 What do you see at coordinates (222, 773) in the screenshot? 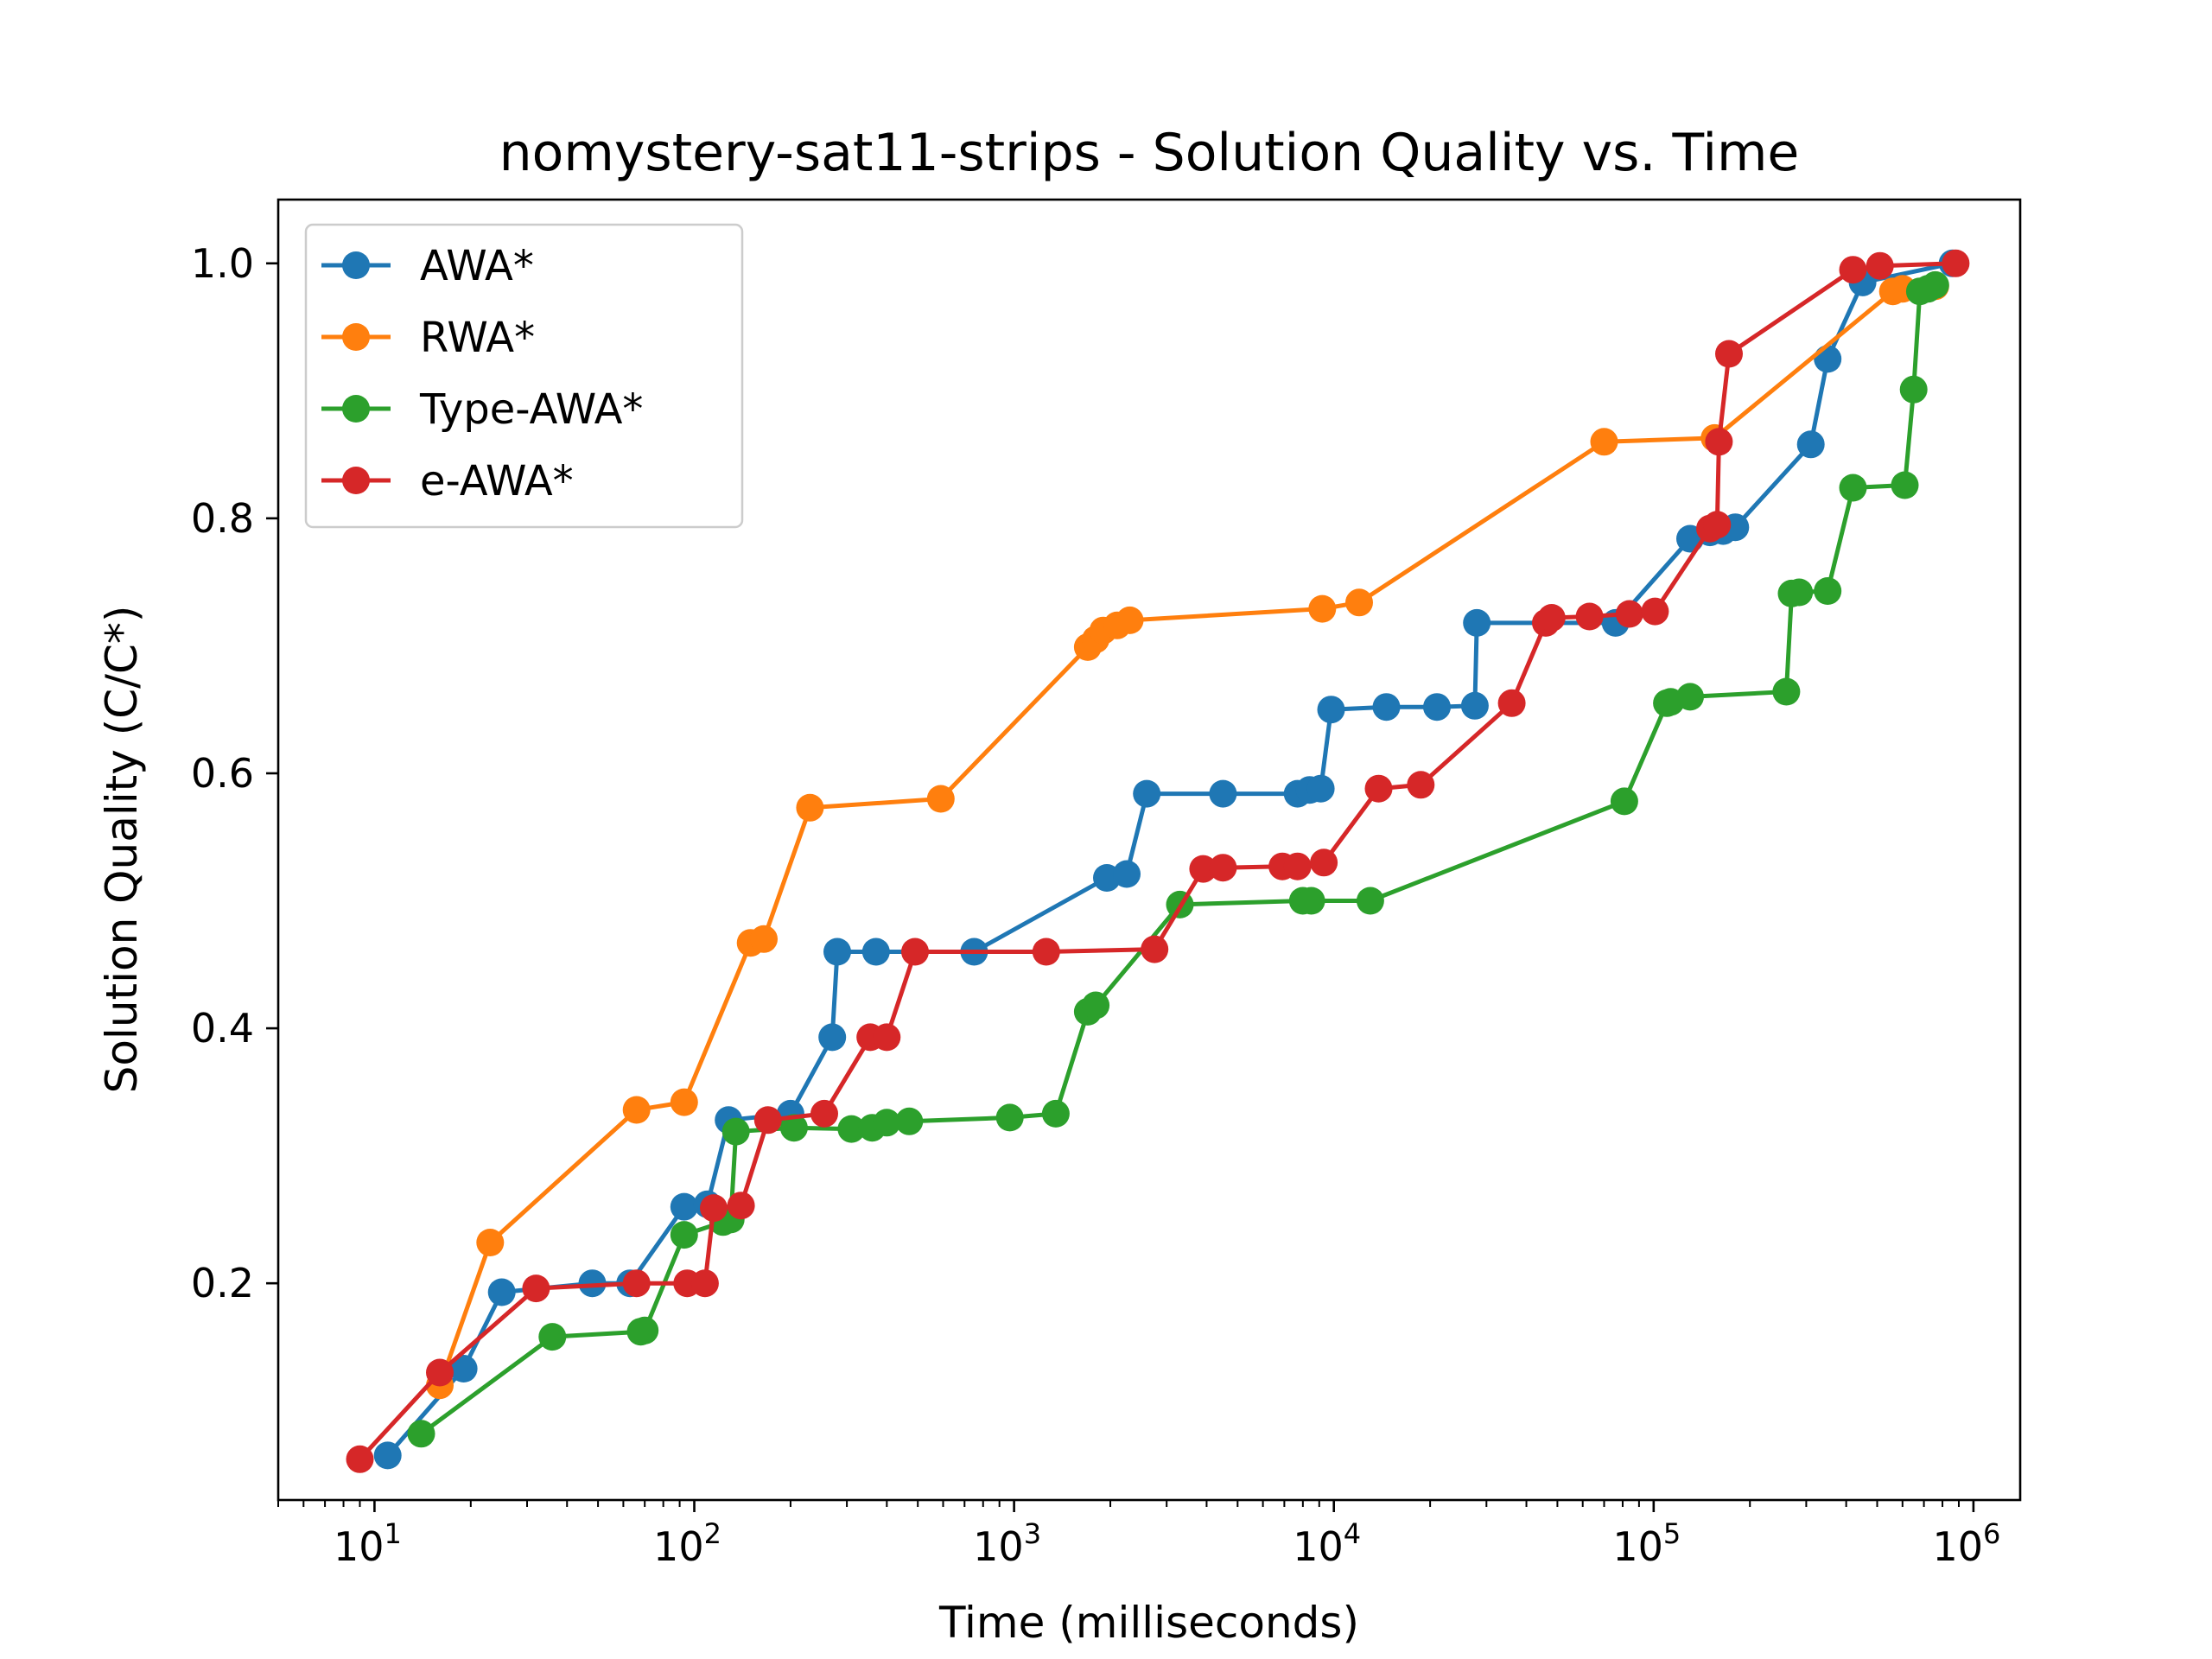
I see `y-tick-label: 0.6` at bounding box center [222, 773].